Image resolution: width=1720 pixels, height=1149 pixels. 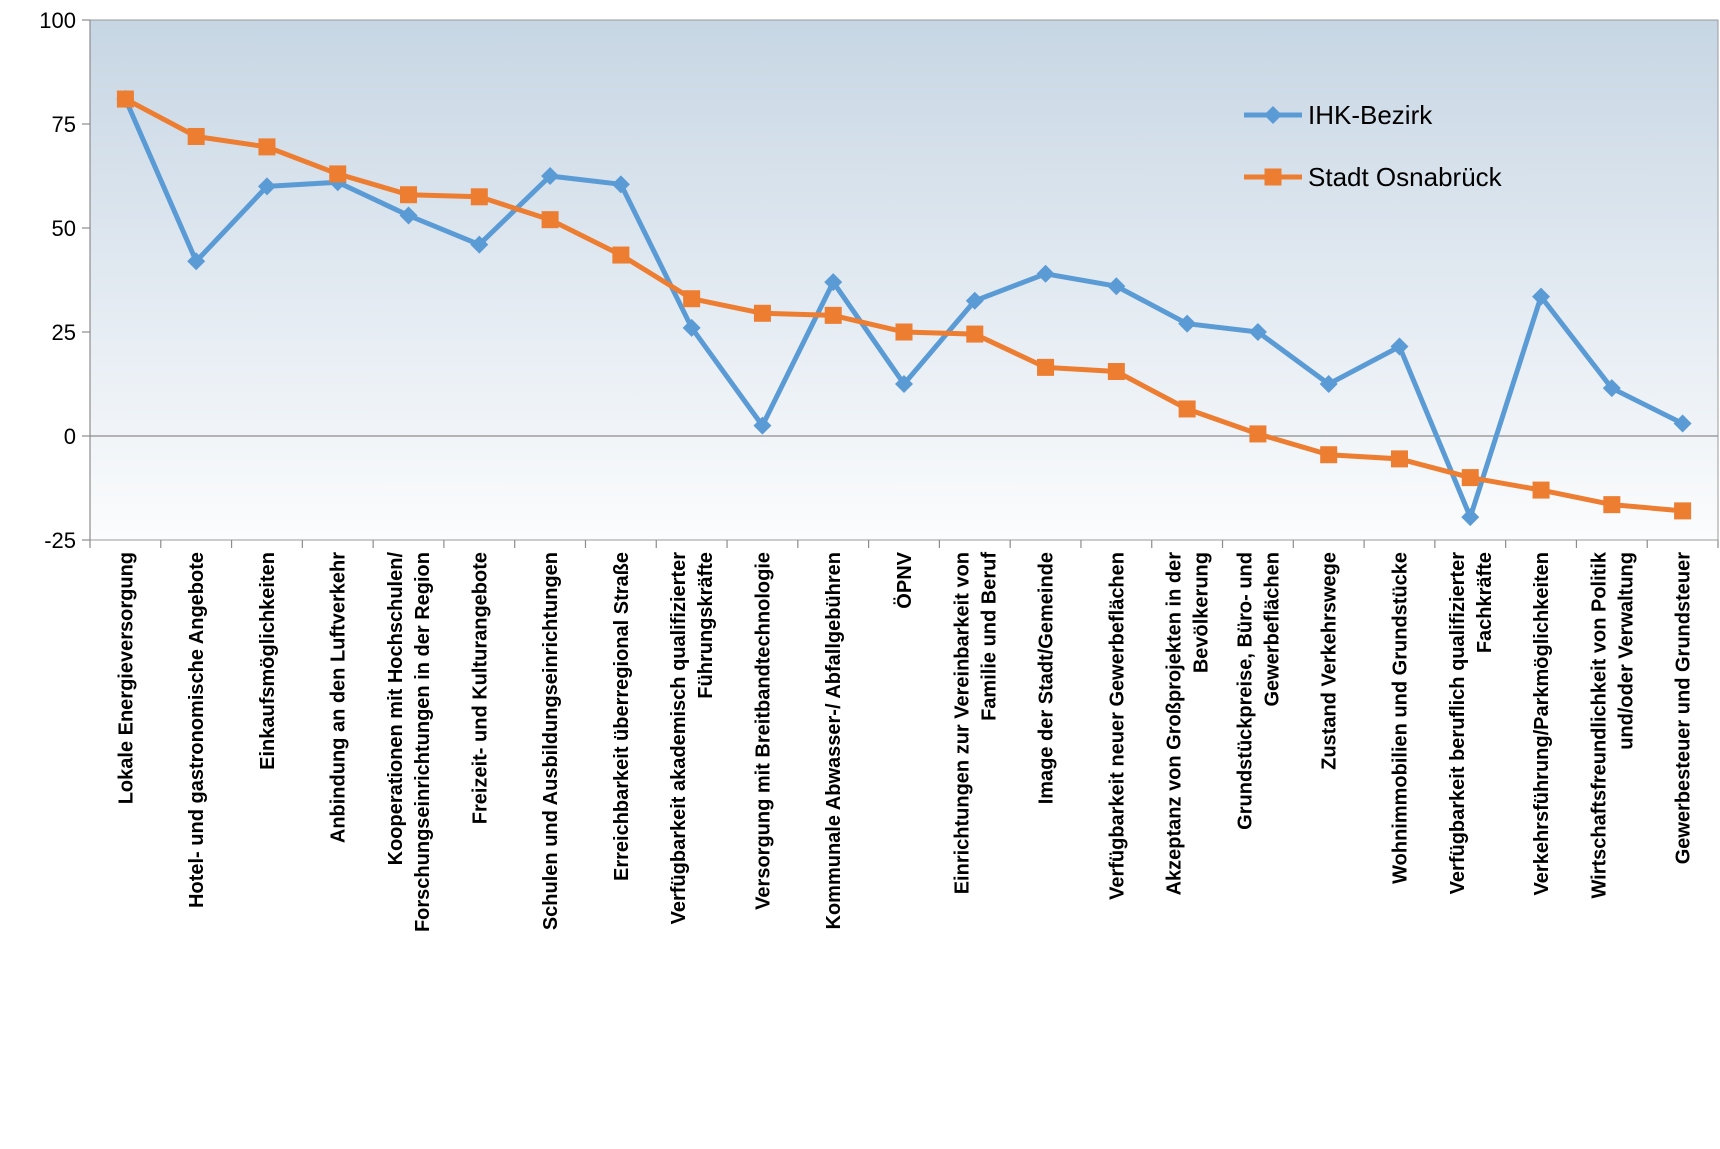 What do you see at coordinates (1373, 146) in the screenshot?
I see `legend: IHK-Bezirk Stadt Osnabrück` at bounding box center [1373, 146].